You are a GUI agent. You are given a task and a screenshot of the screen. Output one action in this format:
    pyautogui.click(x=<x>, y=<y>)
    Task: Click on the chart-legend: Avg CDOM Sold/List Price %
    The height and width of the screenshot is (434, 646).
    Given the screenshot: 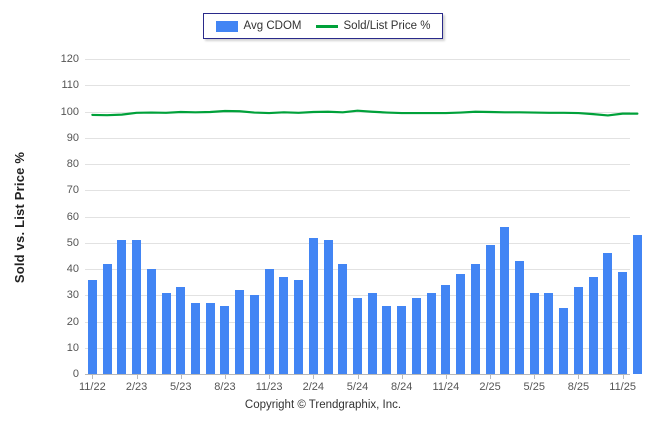 What is the action you would take?
    pyautogui.click(x=323, y=26)
    